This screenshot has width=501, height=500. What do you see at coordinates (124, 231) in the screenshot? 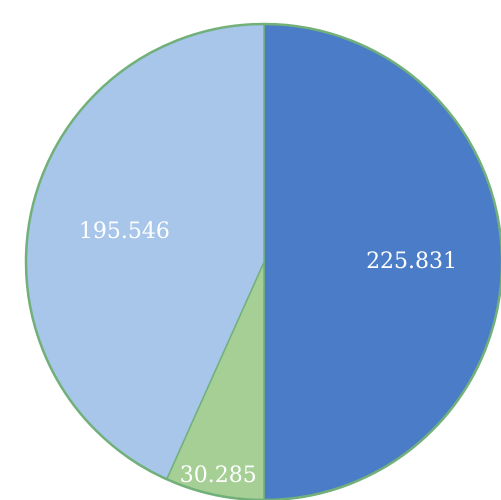
I see `slice-value-label-2: 195.546` at bounding box center [124, 231].